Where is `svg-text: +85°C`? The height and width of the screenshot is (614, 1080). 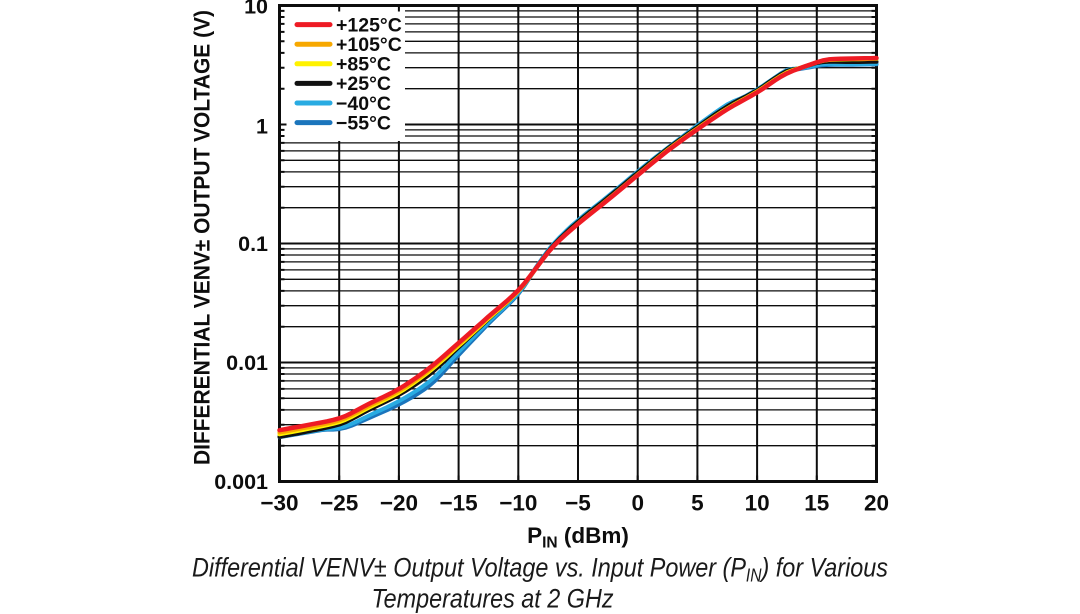 svg-text: +85°C is located at coordinates (363, 65).